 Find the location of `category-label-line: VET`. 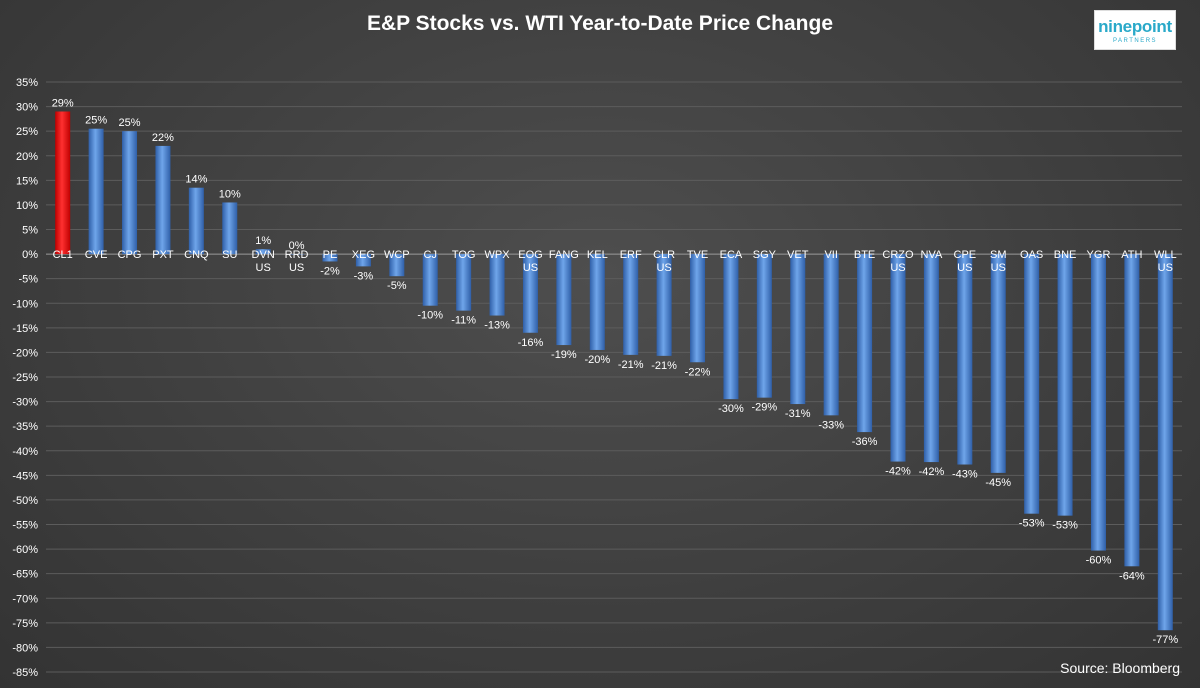

category-label-line: VET is located at coordinates (798, 255).